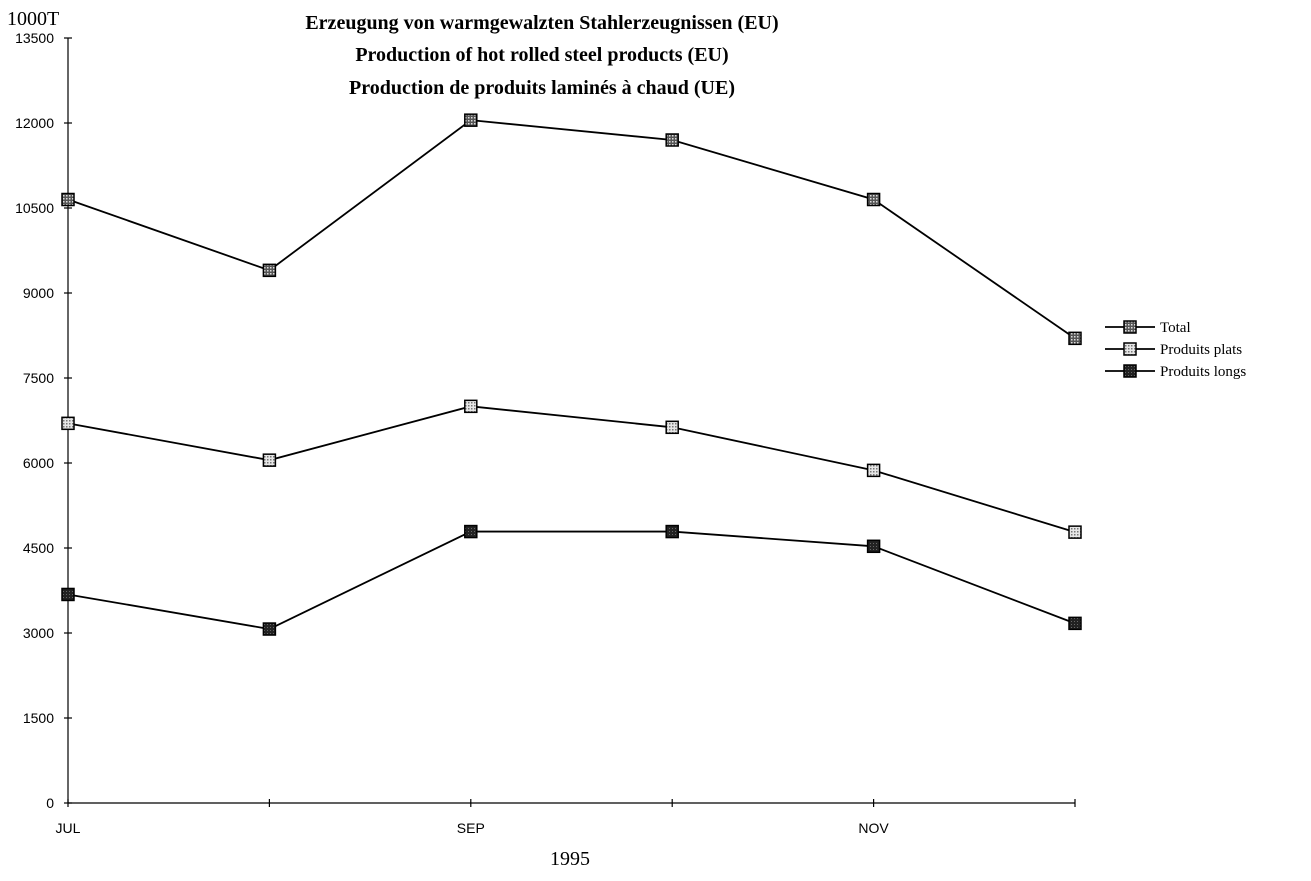 Image resolution: width=1311 pixels, height=881 pixels. What do you see at coordinates (471, 828) in the screenshot?
I see `x-tick-label: SEP` at bounding box center [471, 828].